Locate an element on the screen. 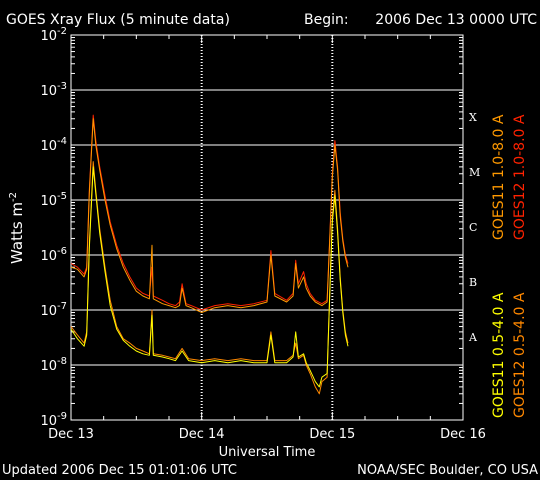 The height and width of the screenshot is (480, 540). y-tick-label: 10⁻⁷ is located at coordinates (53, 310).